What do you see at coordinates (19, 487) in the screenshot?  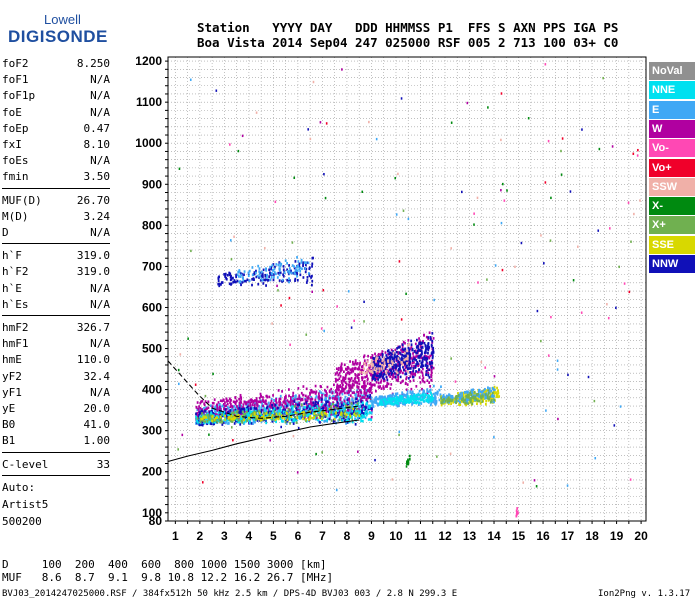 I see `auto-label: Auto:` at bounding box center [19, 487].